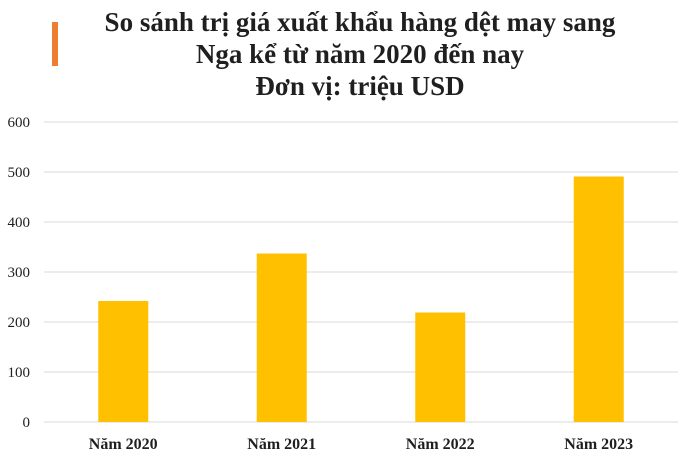 This screenshot has width=691, height=460. What do you see at coordinates (440, 444) in the screenshot?
I see `x-category-label: Năm 2022` at bounding box center [440, 444].